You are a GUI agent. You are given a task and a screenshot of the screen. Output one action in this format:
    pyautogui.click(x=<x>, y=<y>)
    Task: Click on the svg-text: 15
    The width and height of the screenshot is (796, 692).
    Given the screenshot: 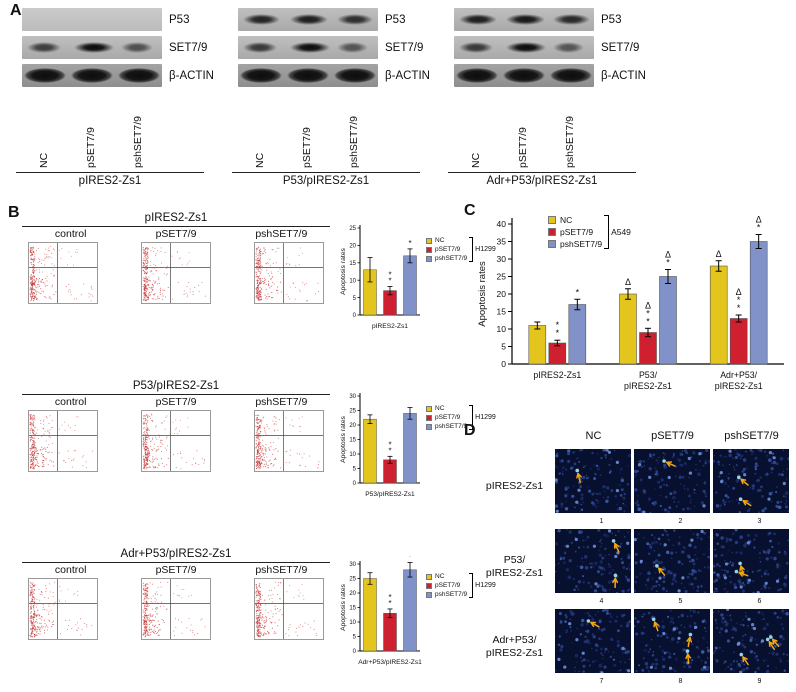 What is the action you would take?
    pyautogui.click(x=352, y=609)
    